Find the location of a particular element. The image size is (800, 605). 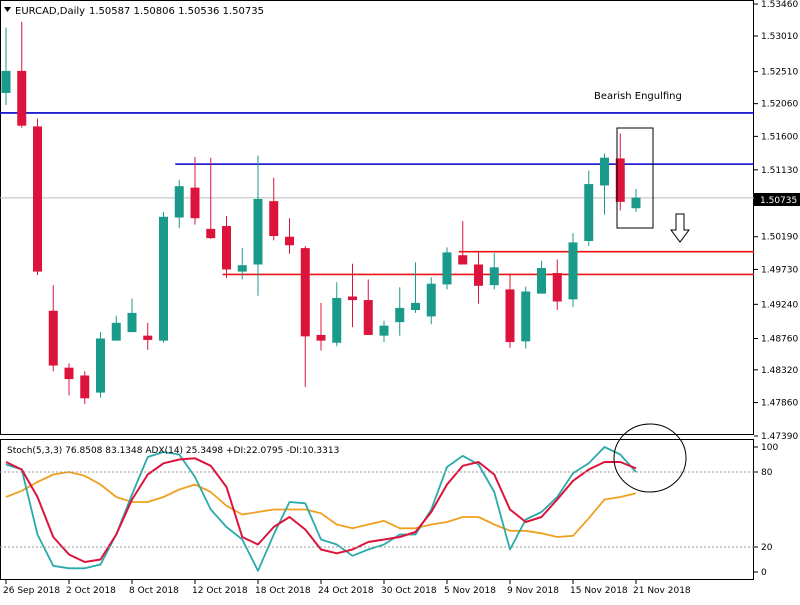

pattern-box is located at coordinates (635, 178).